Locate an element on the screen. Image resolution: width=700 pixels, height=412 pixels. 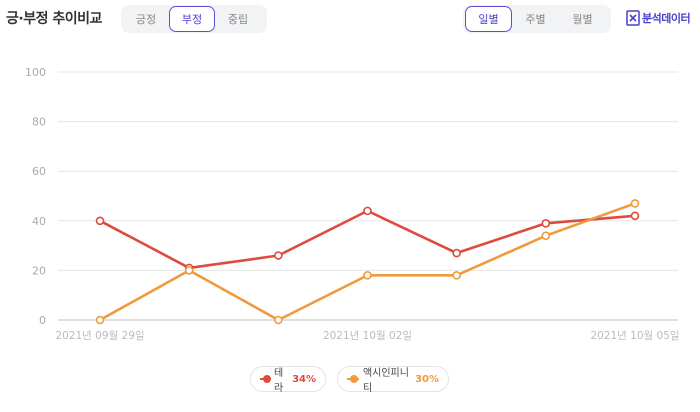
series-line is located at coordinates (367, 239).